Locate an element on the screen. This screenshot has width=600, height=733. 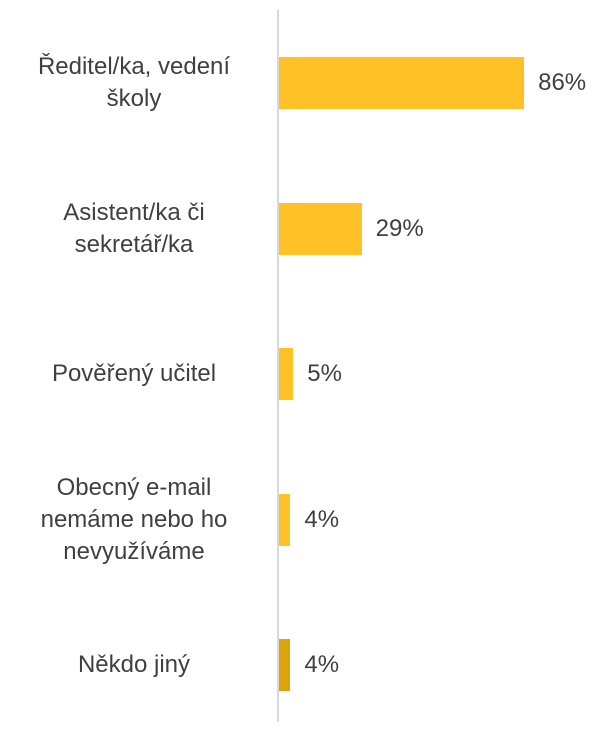
category-label: Obecný e-mail nemáme nebo ho nevyužíváme is located at coordinates (134, 519).